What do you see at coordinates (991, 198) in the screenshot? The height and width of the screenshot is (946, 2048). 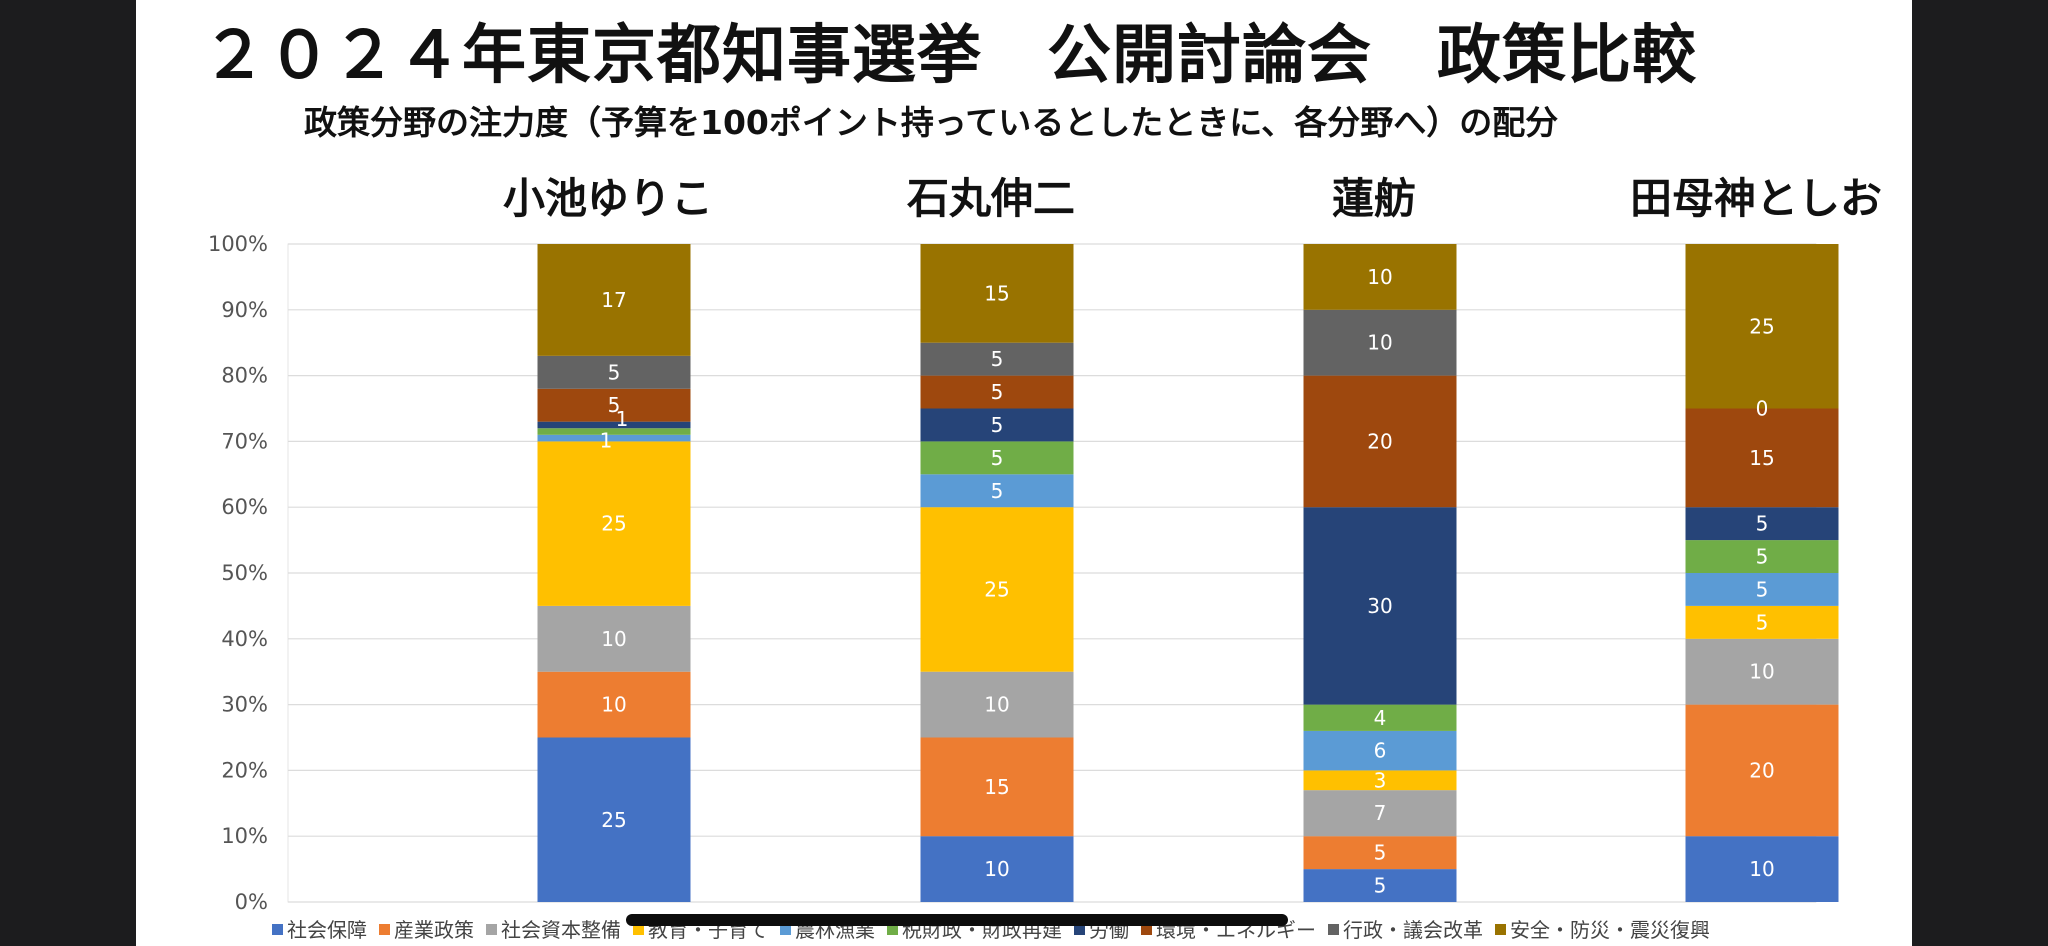 I see `candidate-name: 石丸伸二` at bounding box center [991, 198].